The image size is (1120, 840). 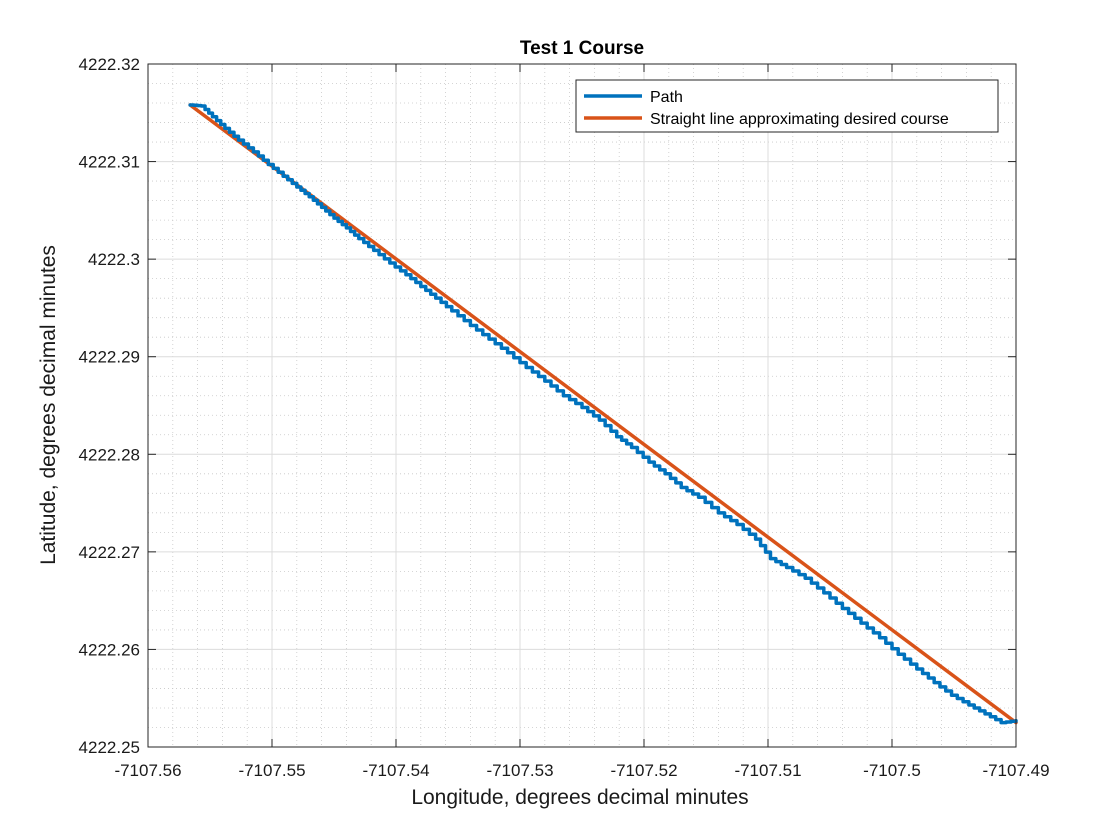 I want to click on legend-box, so click(x=787, y=106).